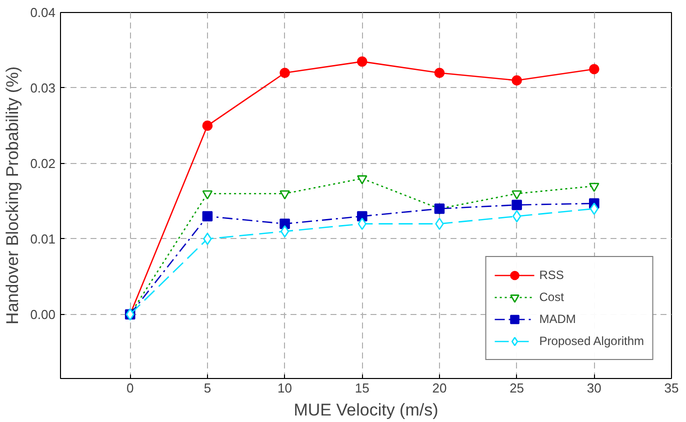  I want to click on y-axis-title: Handover Blocking Probability (%), so click(12, 195).